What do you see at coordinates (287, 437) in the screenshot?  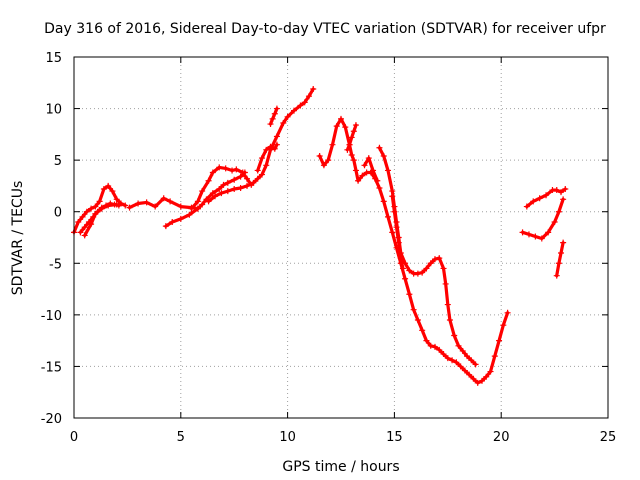 I see `x-tick-label: 10` at bounding box center [287, 437].